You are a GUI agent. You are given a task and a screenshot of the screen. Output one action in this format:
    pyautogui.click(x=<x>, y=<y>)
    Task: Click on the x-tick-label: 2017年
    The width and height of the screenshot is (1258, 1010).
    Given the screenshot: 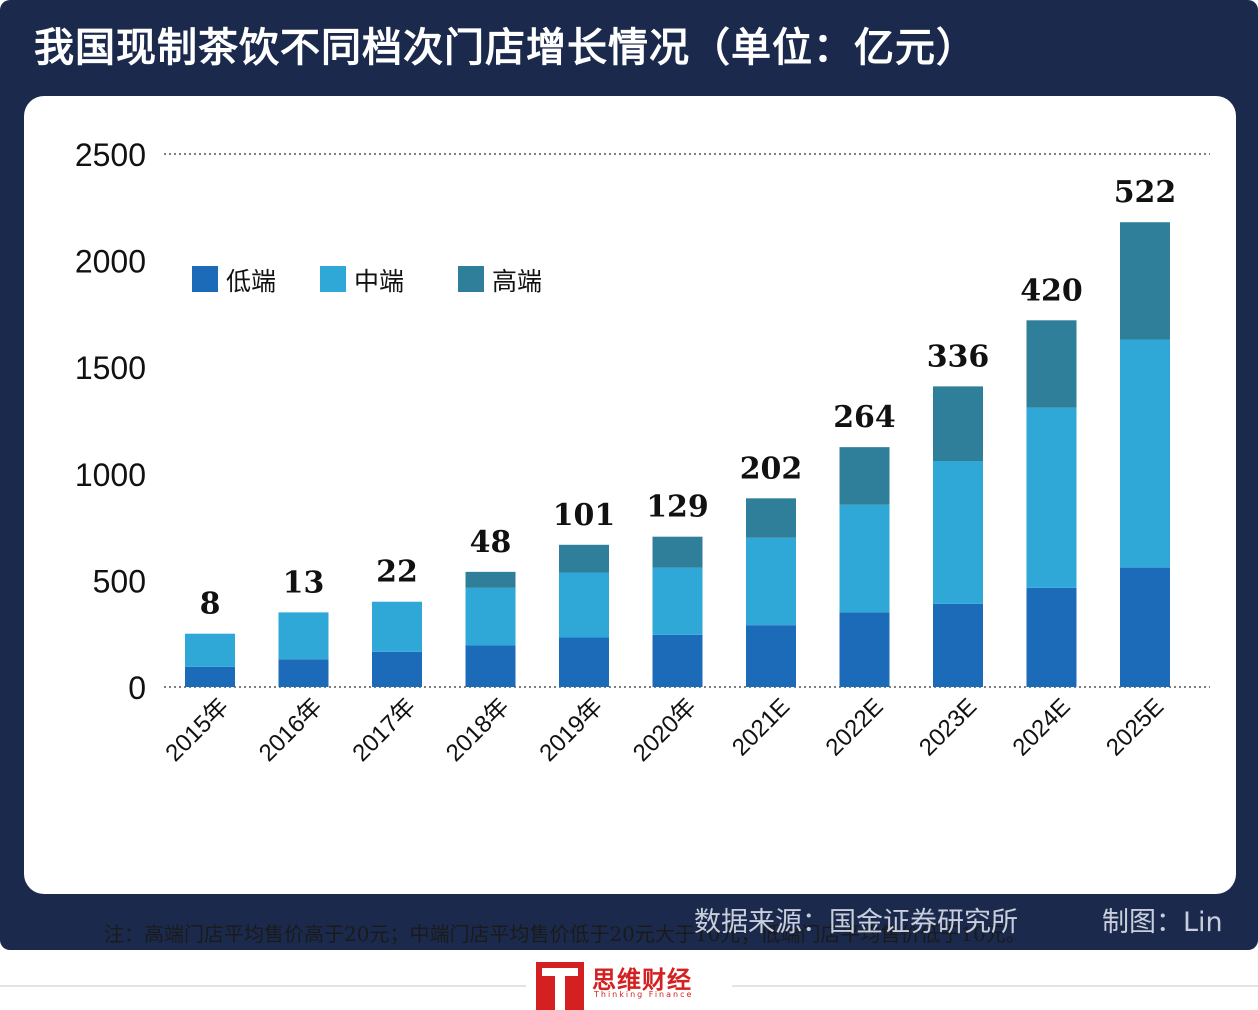 What is the action you would take?
    pyautogui.click(x=384, y=730)
    